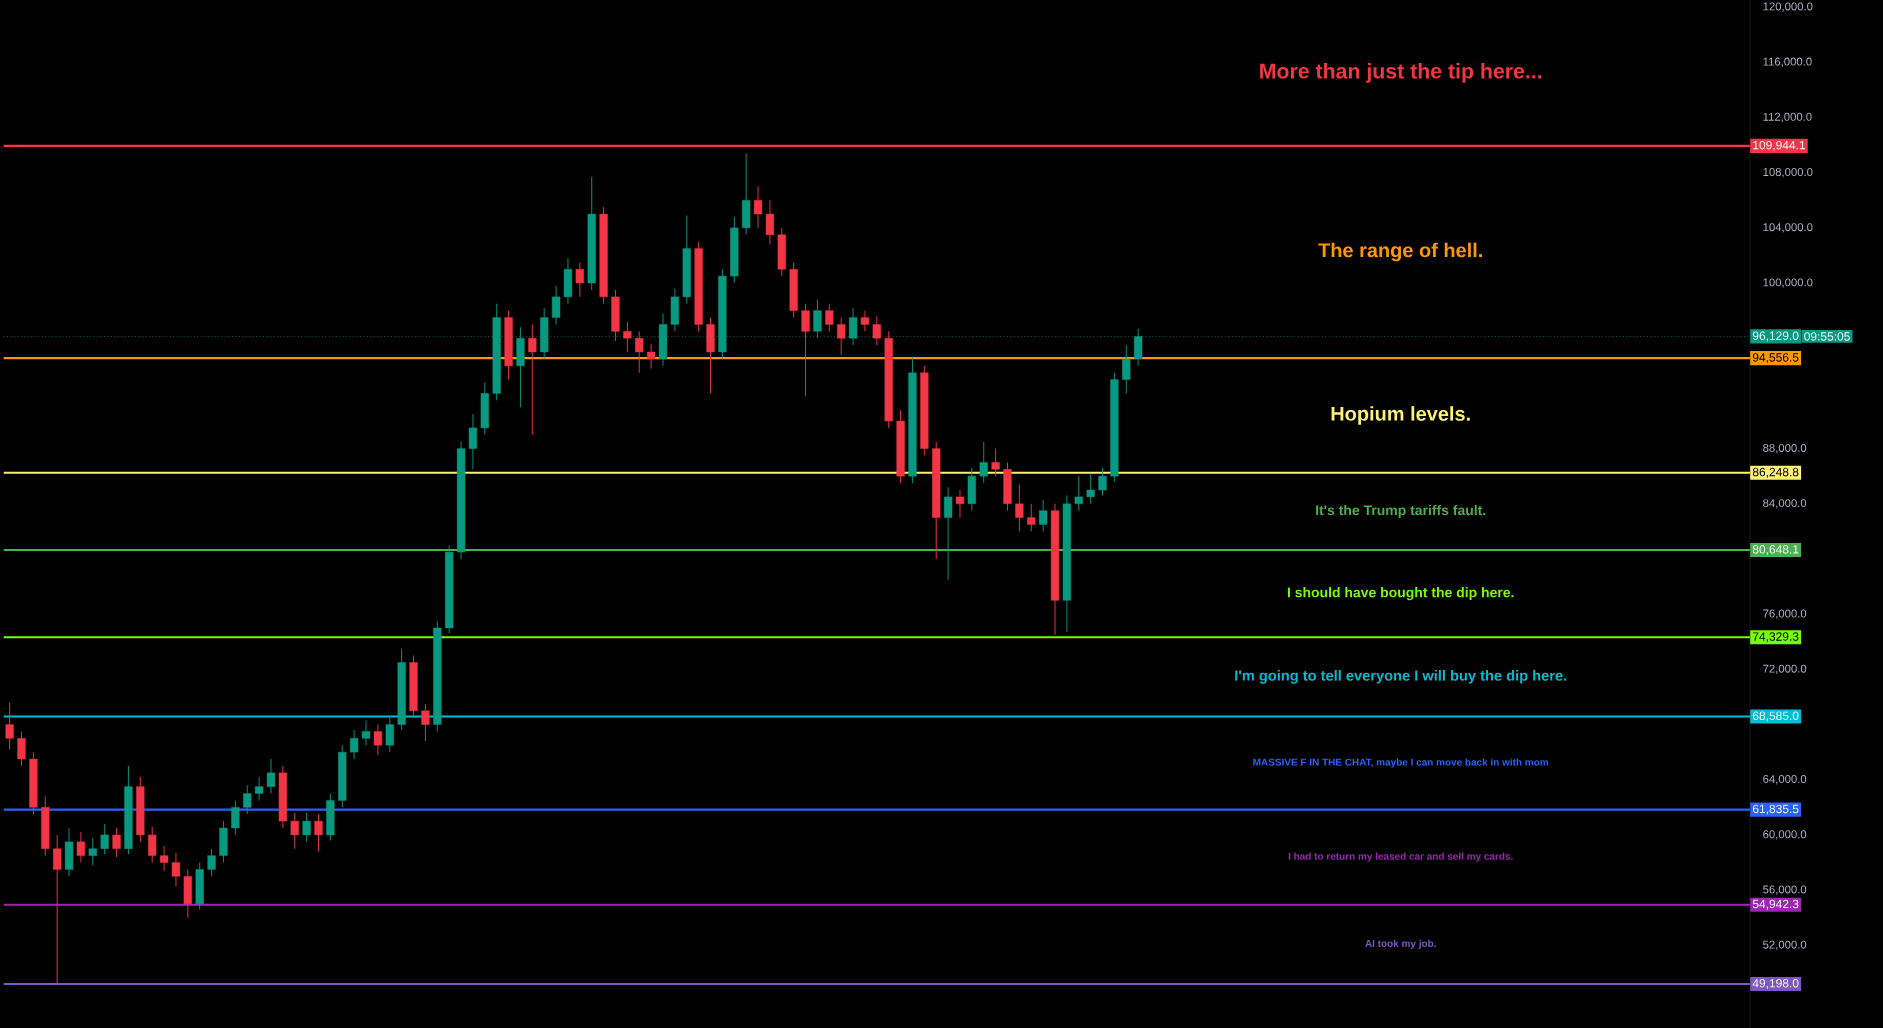  I want to click on y-tick-label: 108,000.0, so click(1788, 173).